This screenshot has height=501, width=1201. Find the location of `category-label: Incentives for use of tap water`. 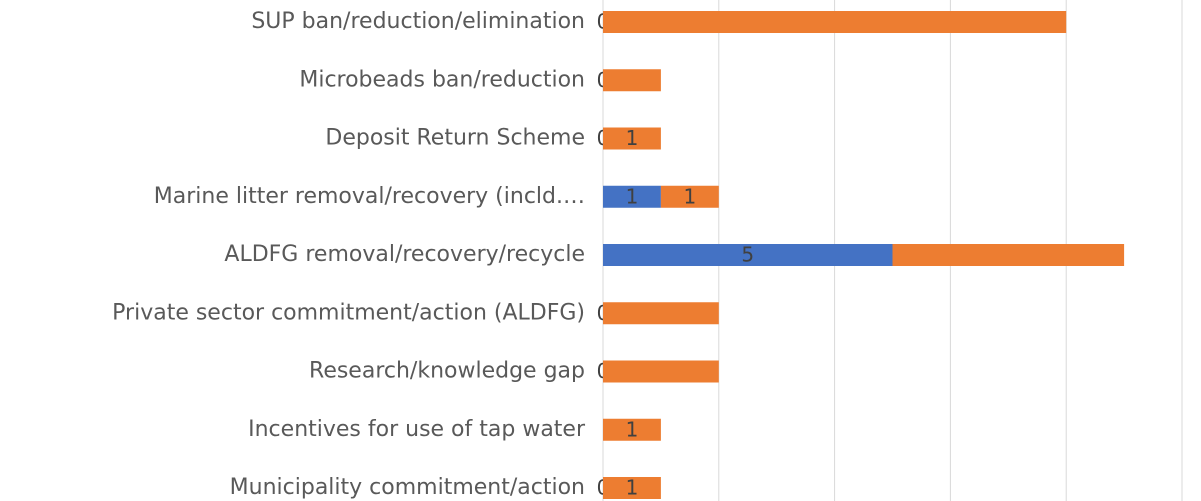

category-label: Incentives for use of tap water is located at coordinates (417, 429).